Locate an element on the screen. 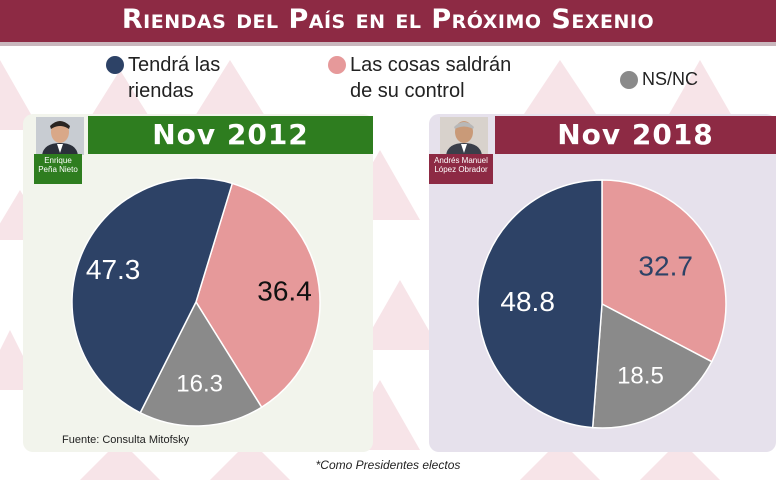 This screenshot has height=480, width=776. person-first-name-2018: Andrés Manuel is located at coordinates (461, 160).